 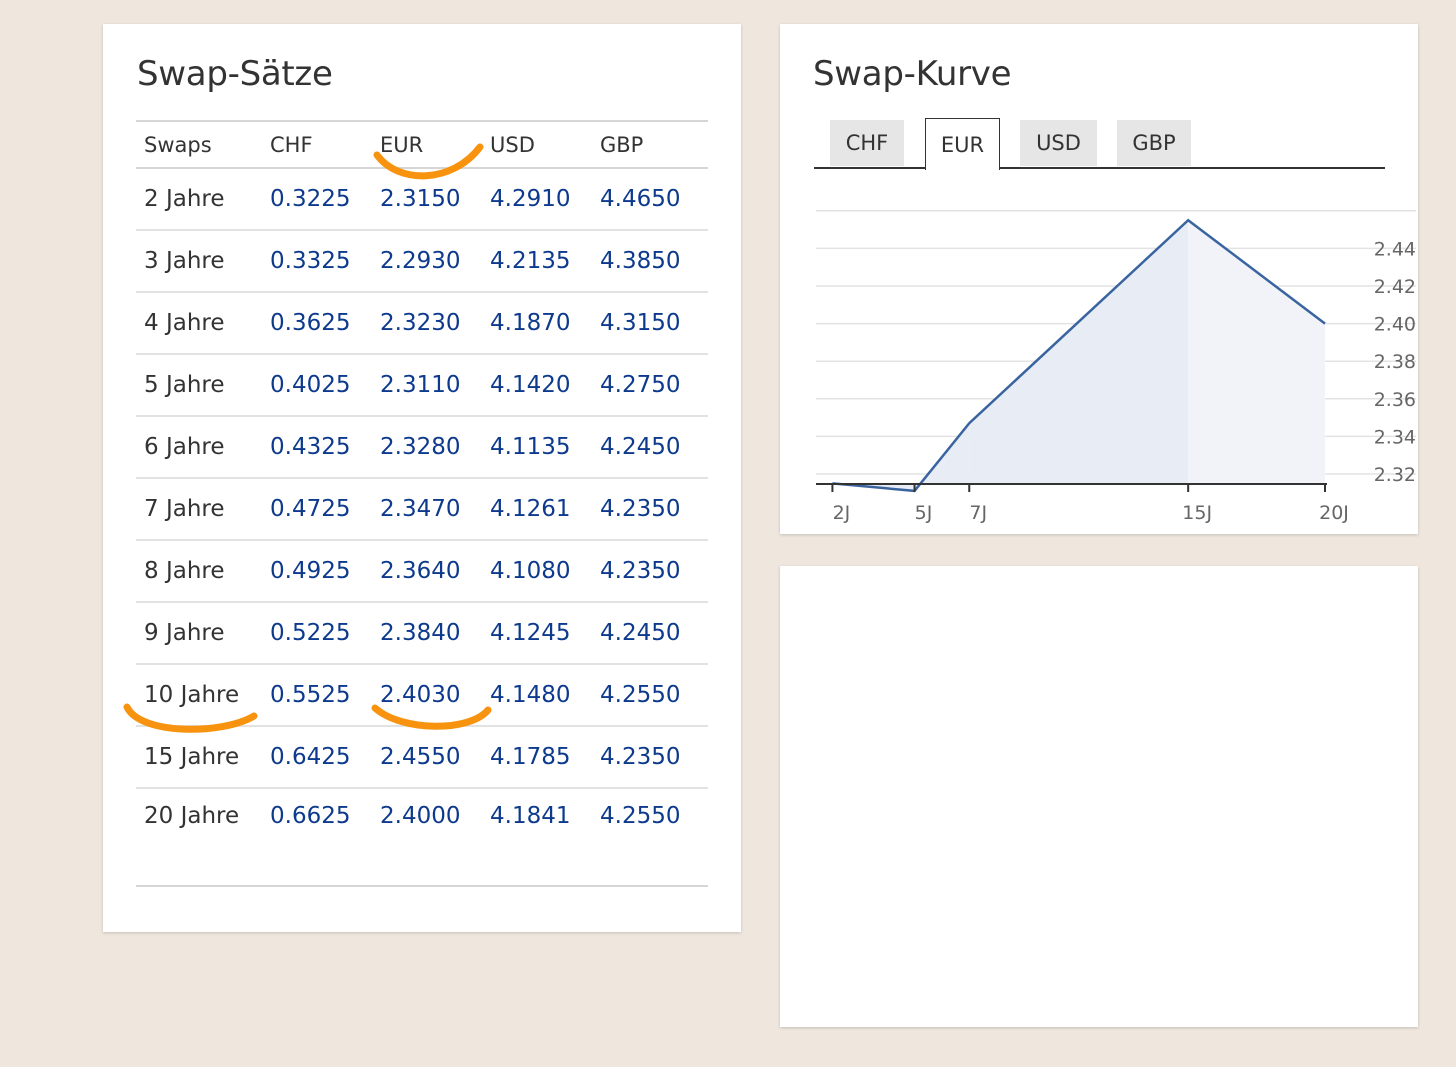 I want to click on chf-rate: 0.4025, so click(x=325, y=385).